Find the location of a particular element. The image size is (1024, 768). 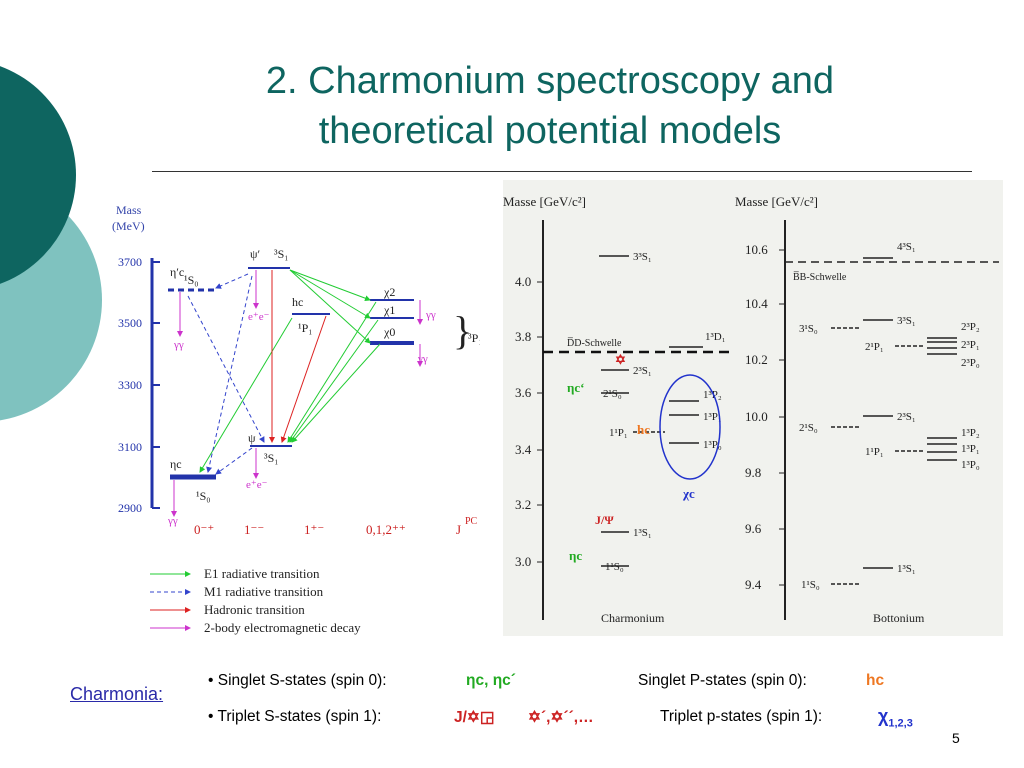

label-hc: hc is located at coordinates (297, 302).